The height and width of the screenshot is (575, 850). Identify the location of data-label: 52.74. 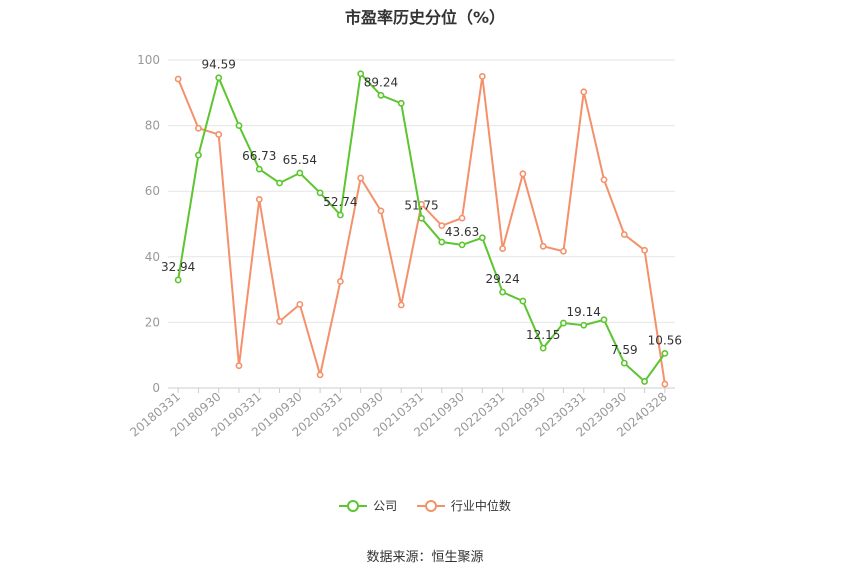
(340, 202).